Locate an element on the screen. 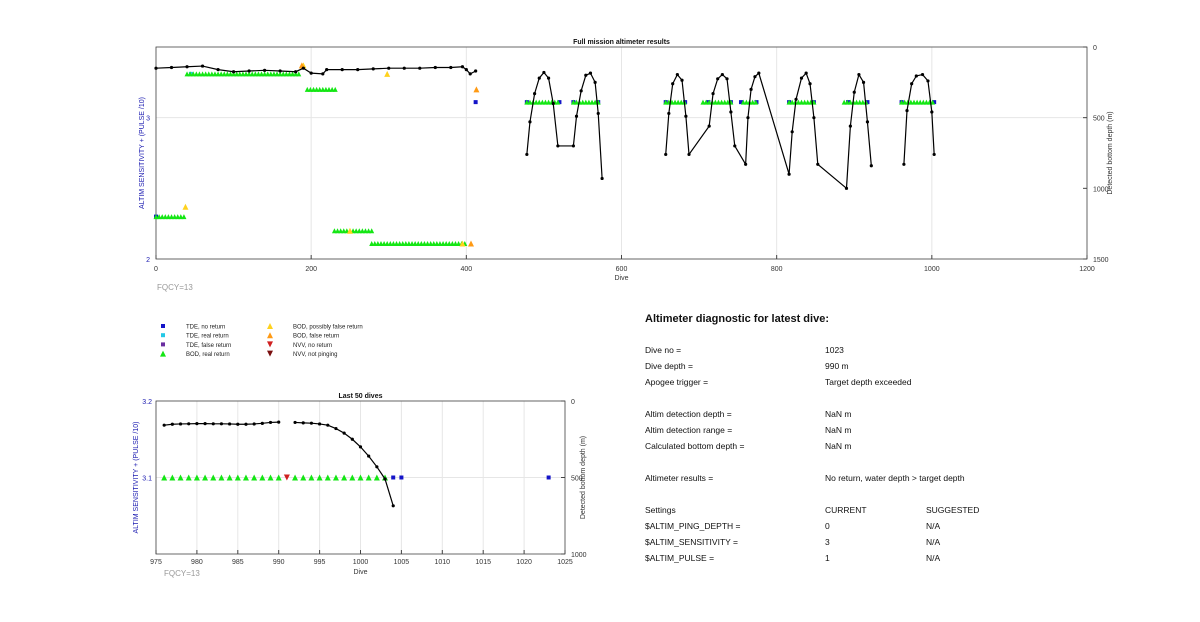 The image size is (1200, 622). legend-label: TDE, real return is located at coordinates (207, 337).